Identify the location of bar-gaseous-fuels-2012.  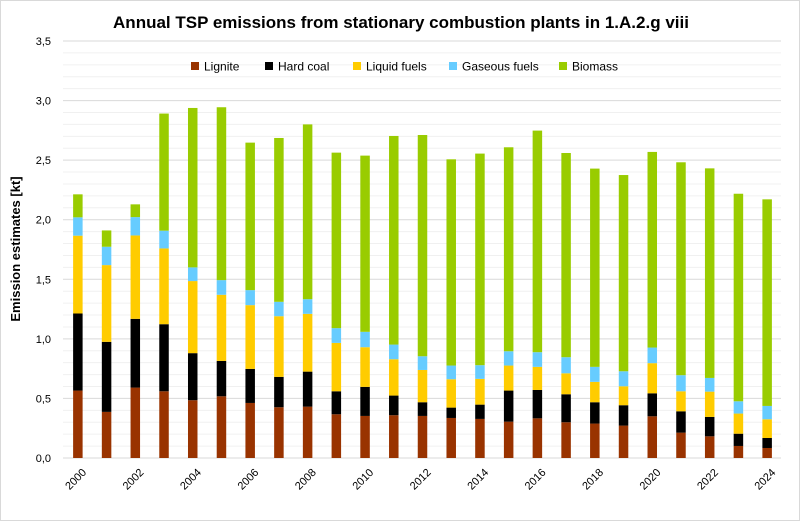
(422, 363).